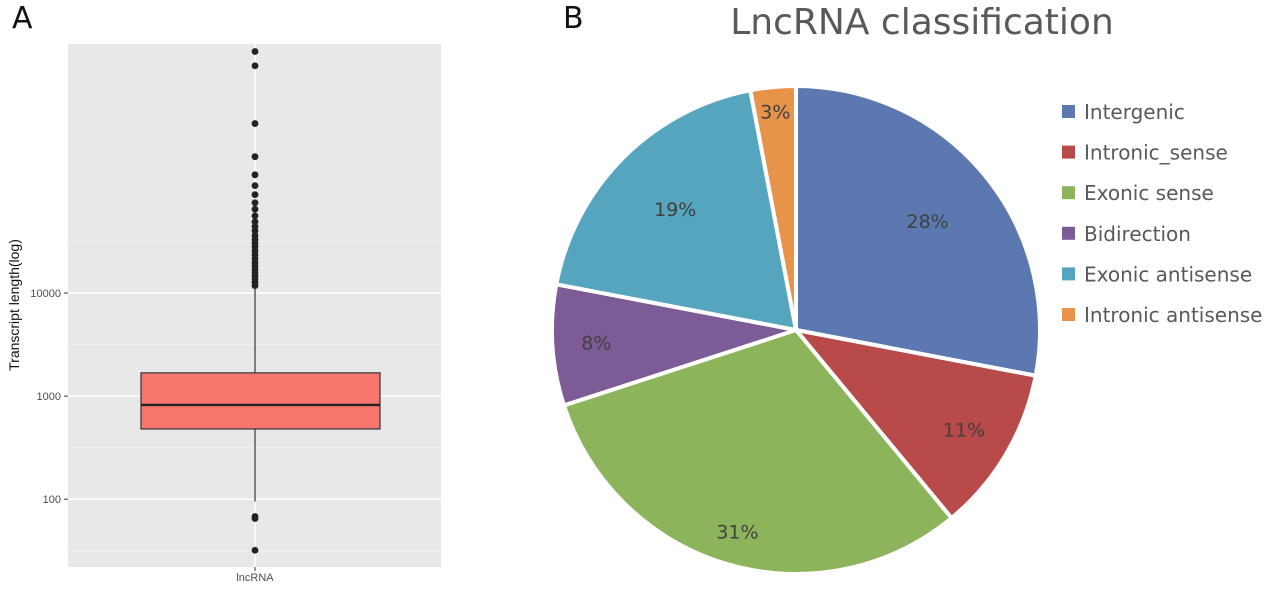 The height and width of the screenshot is (590, 1280). I want to click on pie-slice-exonic-antisense, so click(676, 210).